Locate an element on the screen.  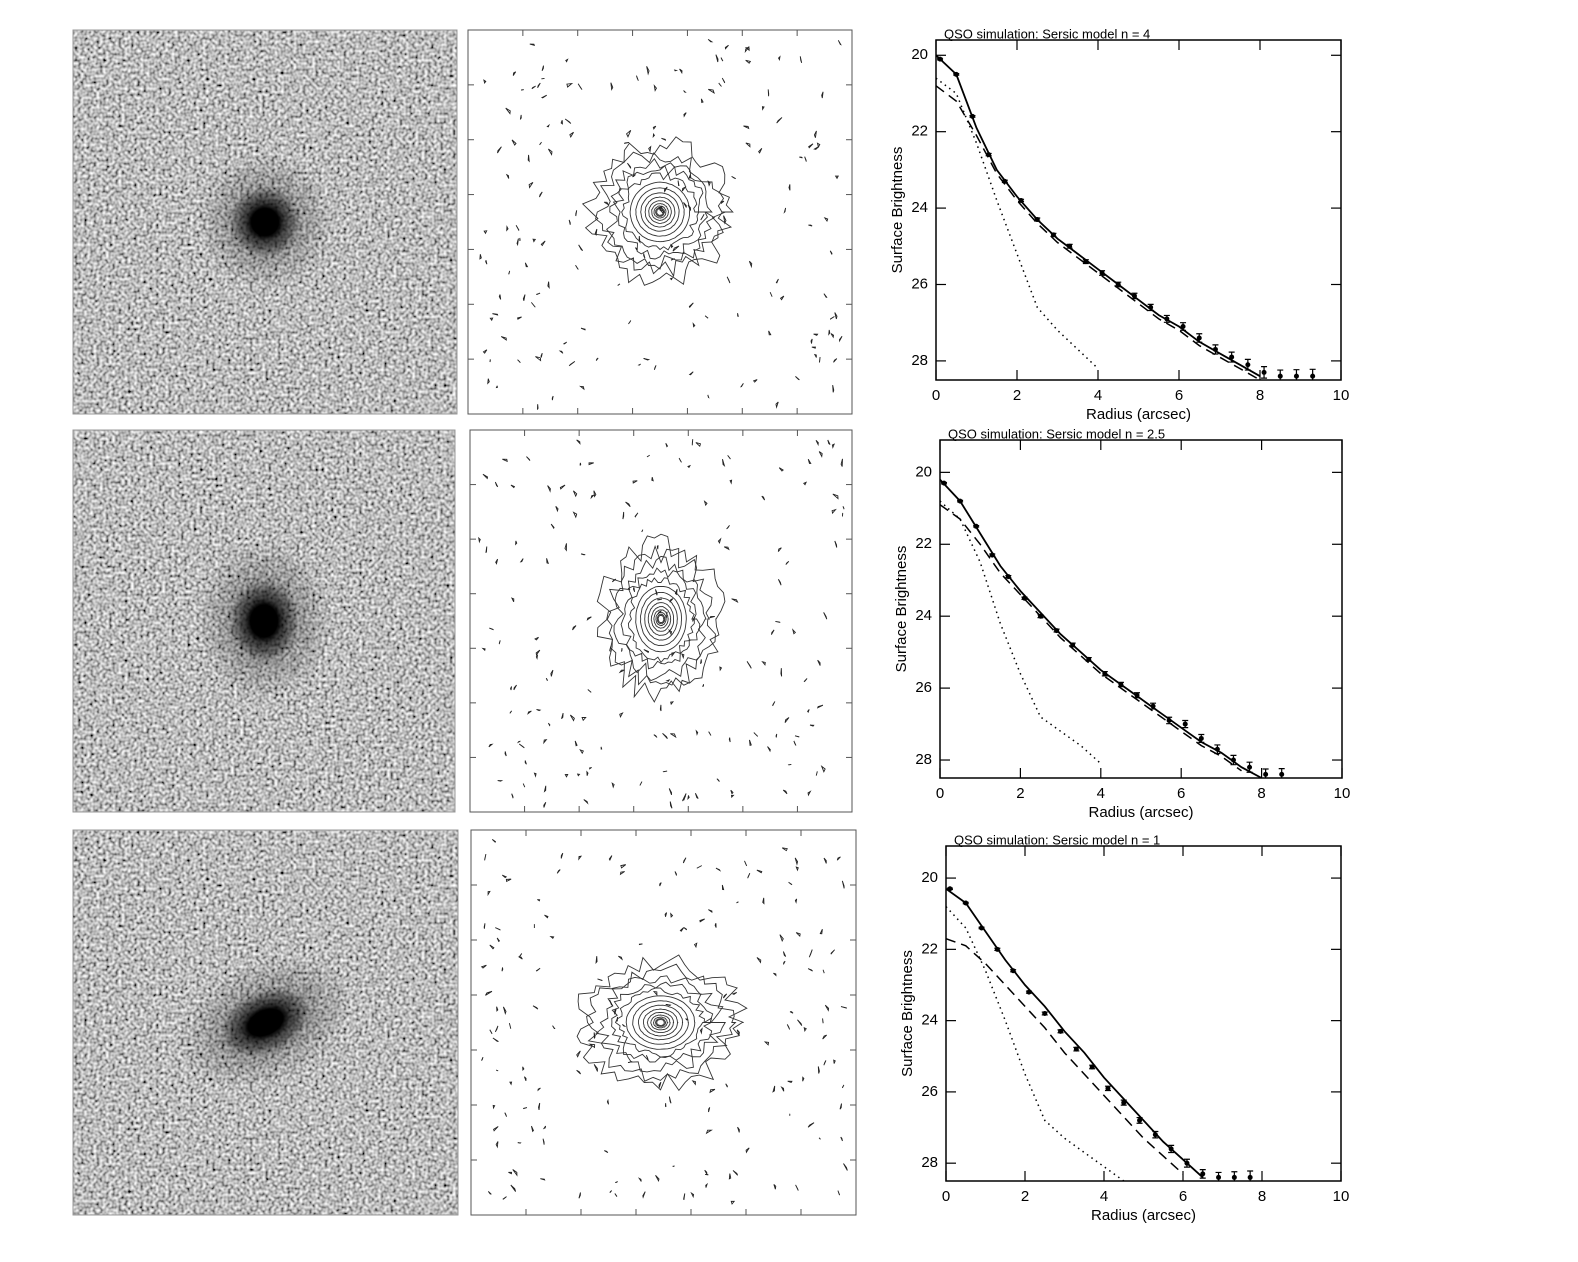
x-tick-label: 0 is located at coordinates (940, 793).